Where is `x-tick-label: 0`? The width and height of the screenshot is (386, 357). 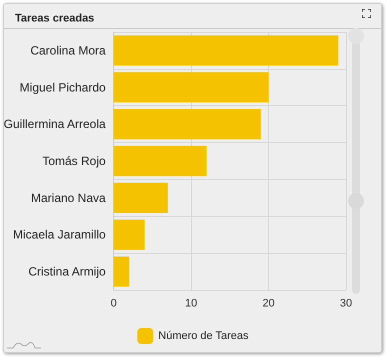 x-tick-label: 0 is located at coordinates (113, 304).